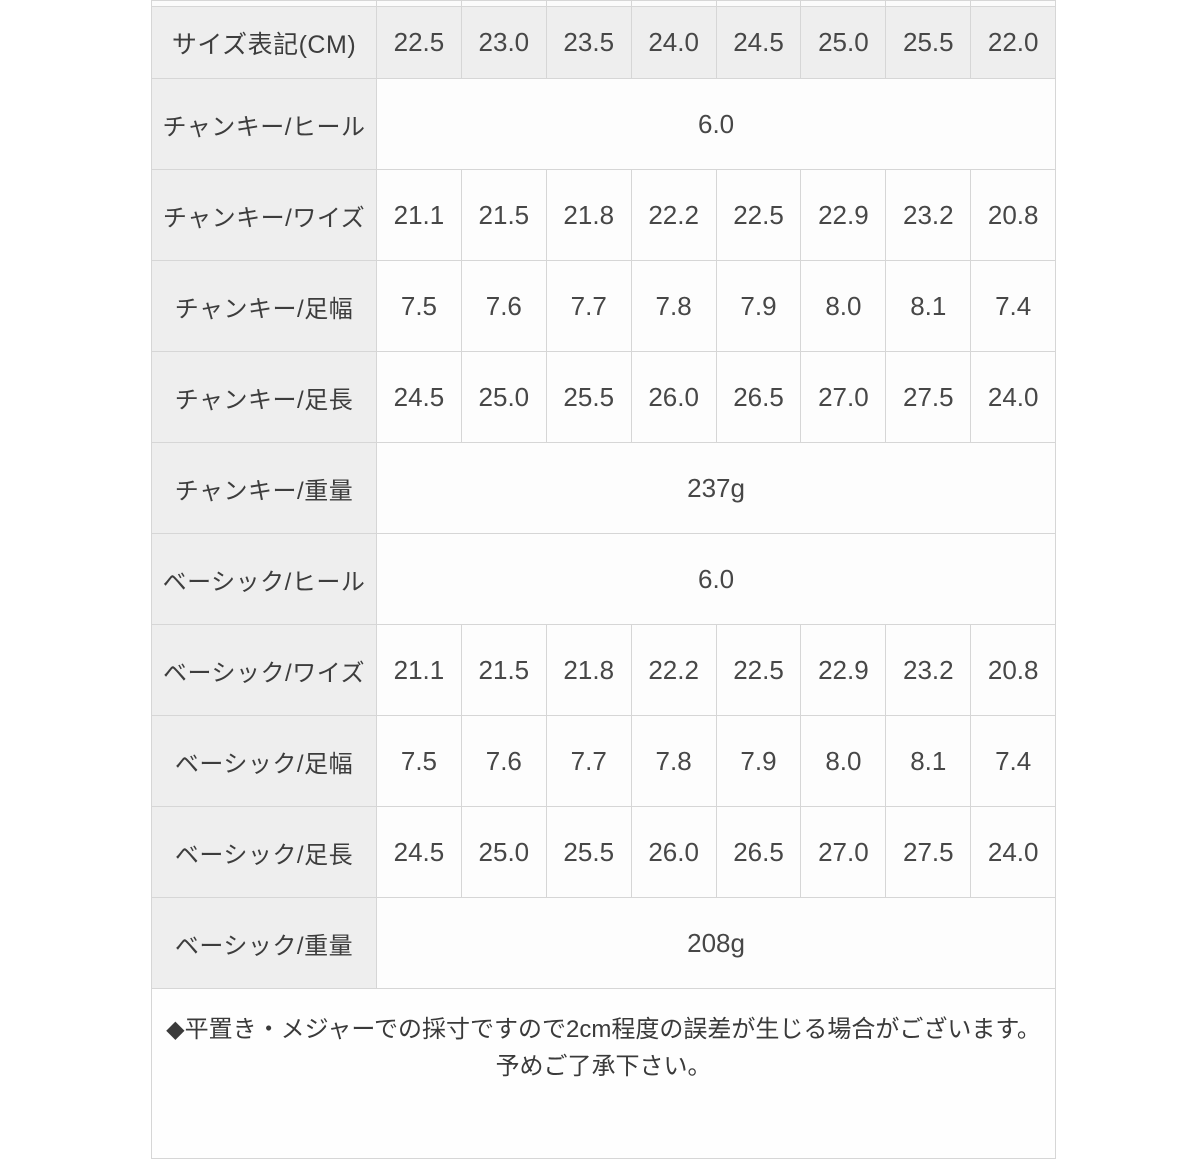 Image resolution: width=1200 pixels, height=1172 pixels. What do you see at coordinates (264, 124) in the screenshot?
I see `row-label: チャンキー/ヒール` at bounding box center [264, 124].